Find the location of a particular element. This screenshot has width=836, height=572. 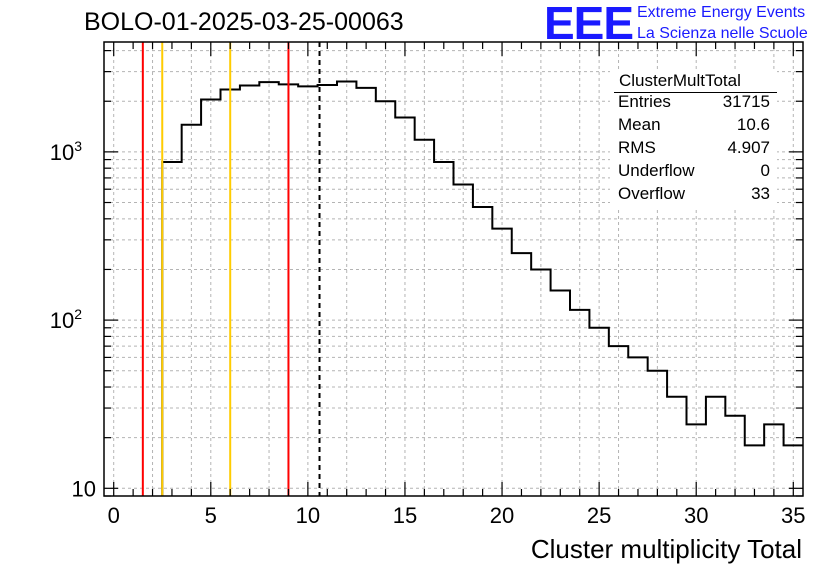

x-tick-label: 15 is located at coordinates (405, 515).